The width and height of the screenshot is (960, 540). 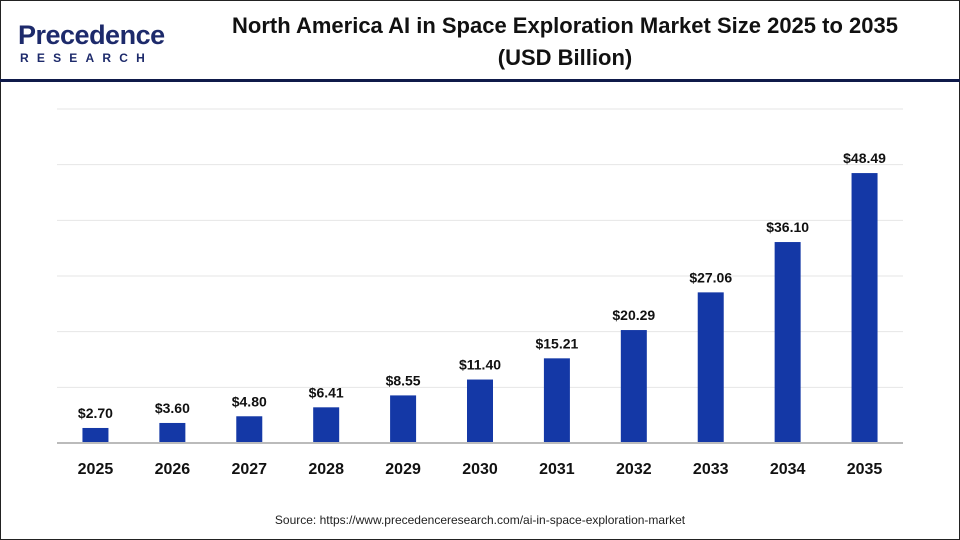 What do you see at coordinates (711, 469) in the screenshot?
I see `x-tick-label-2033: 2033` at bounding box center [711, 469].